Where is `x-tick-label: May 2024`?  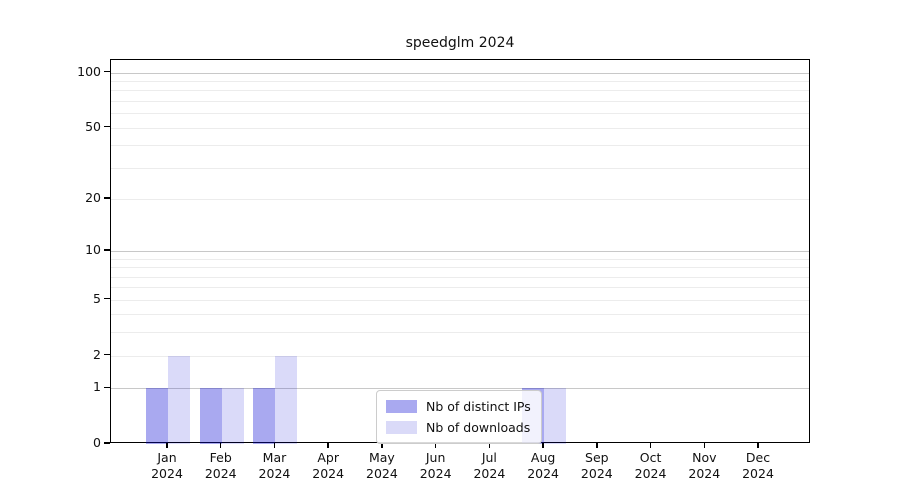 x-tick-label: May 2024 is located at coordinates (382, 465).